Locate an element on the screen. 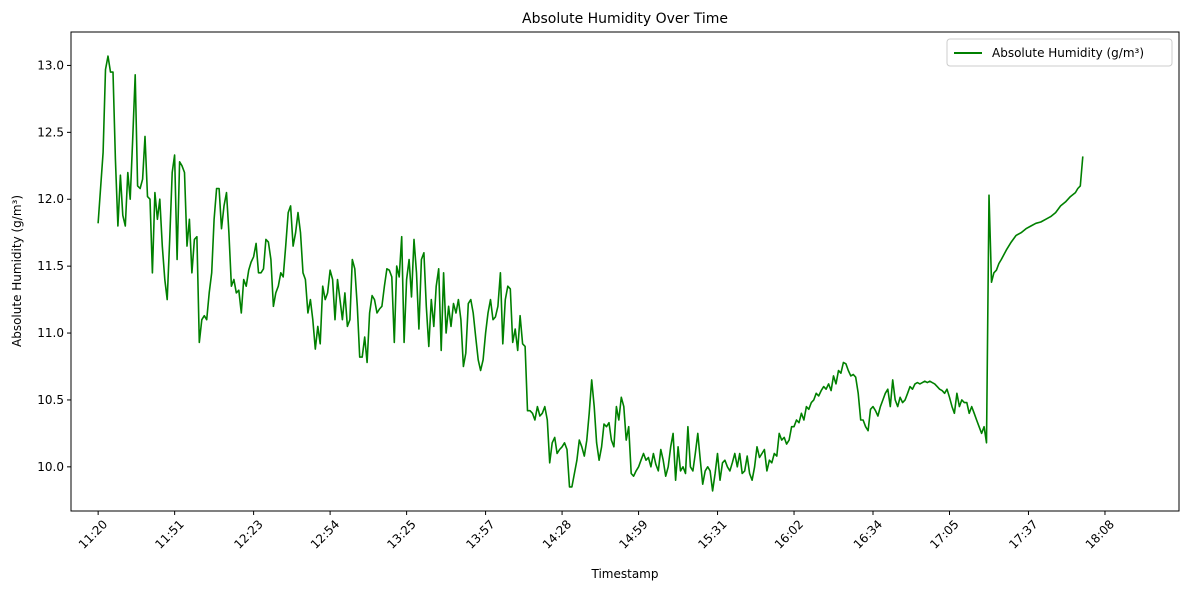  x-tick-label: 14:28 is located at coordinates (557, 534).